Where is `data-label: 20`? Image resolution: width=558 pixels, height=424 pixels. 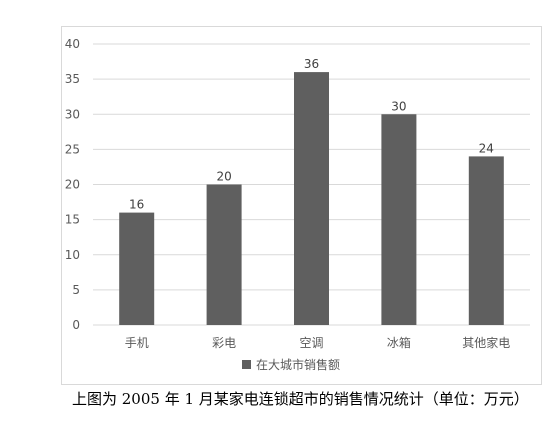
data-label: 20 is located at coordinates (223, 177).